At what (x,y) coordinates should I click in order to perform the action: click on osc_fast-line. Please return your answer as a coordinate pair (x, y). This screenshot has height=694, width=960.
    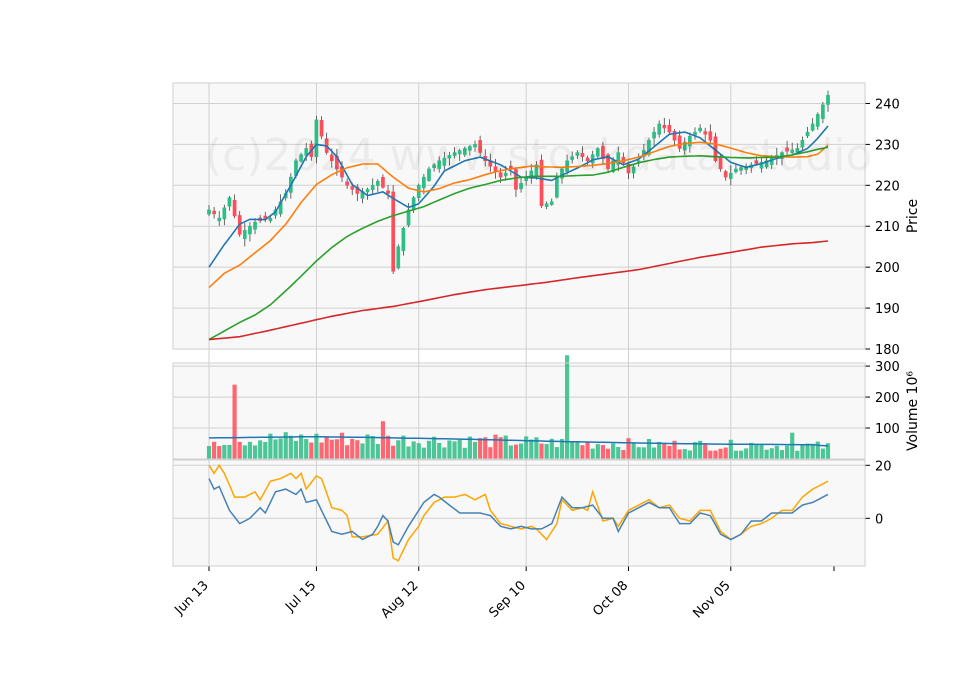
    Looking at the image, I should click on (518, 512).